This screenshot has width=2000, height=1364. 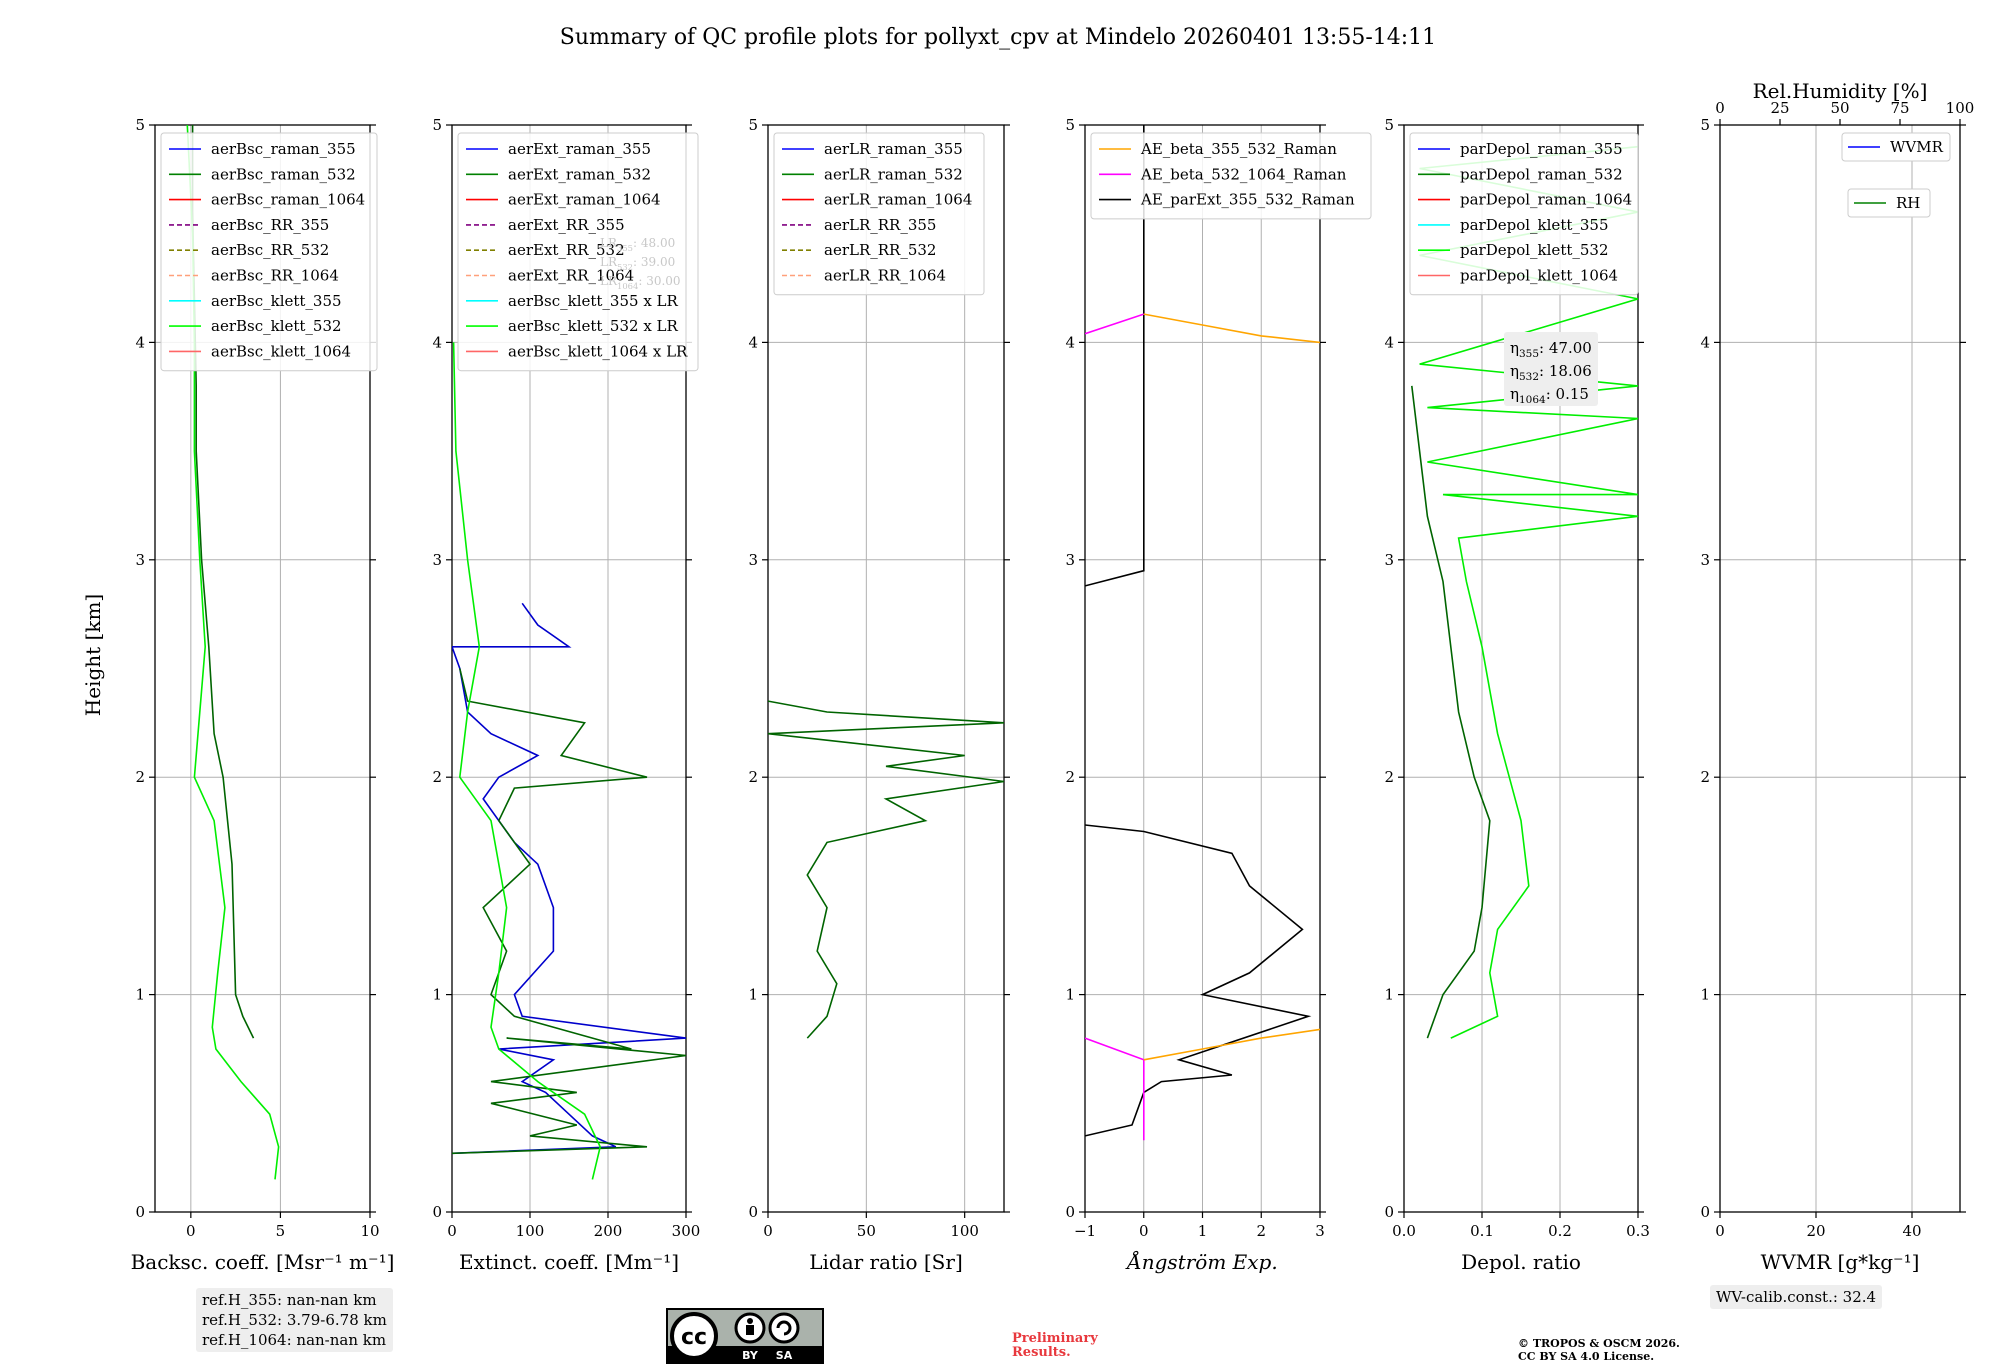 I want to click on legend-label: aerBsc_RR_355, so click(x=270, y=225).